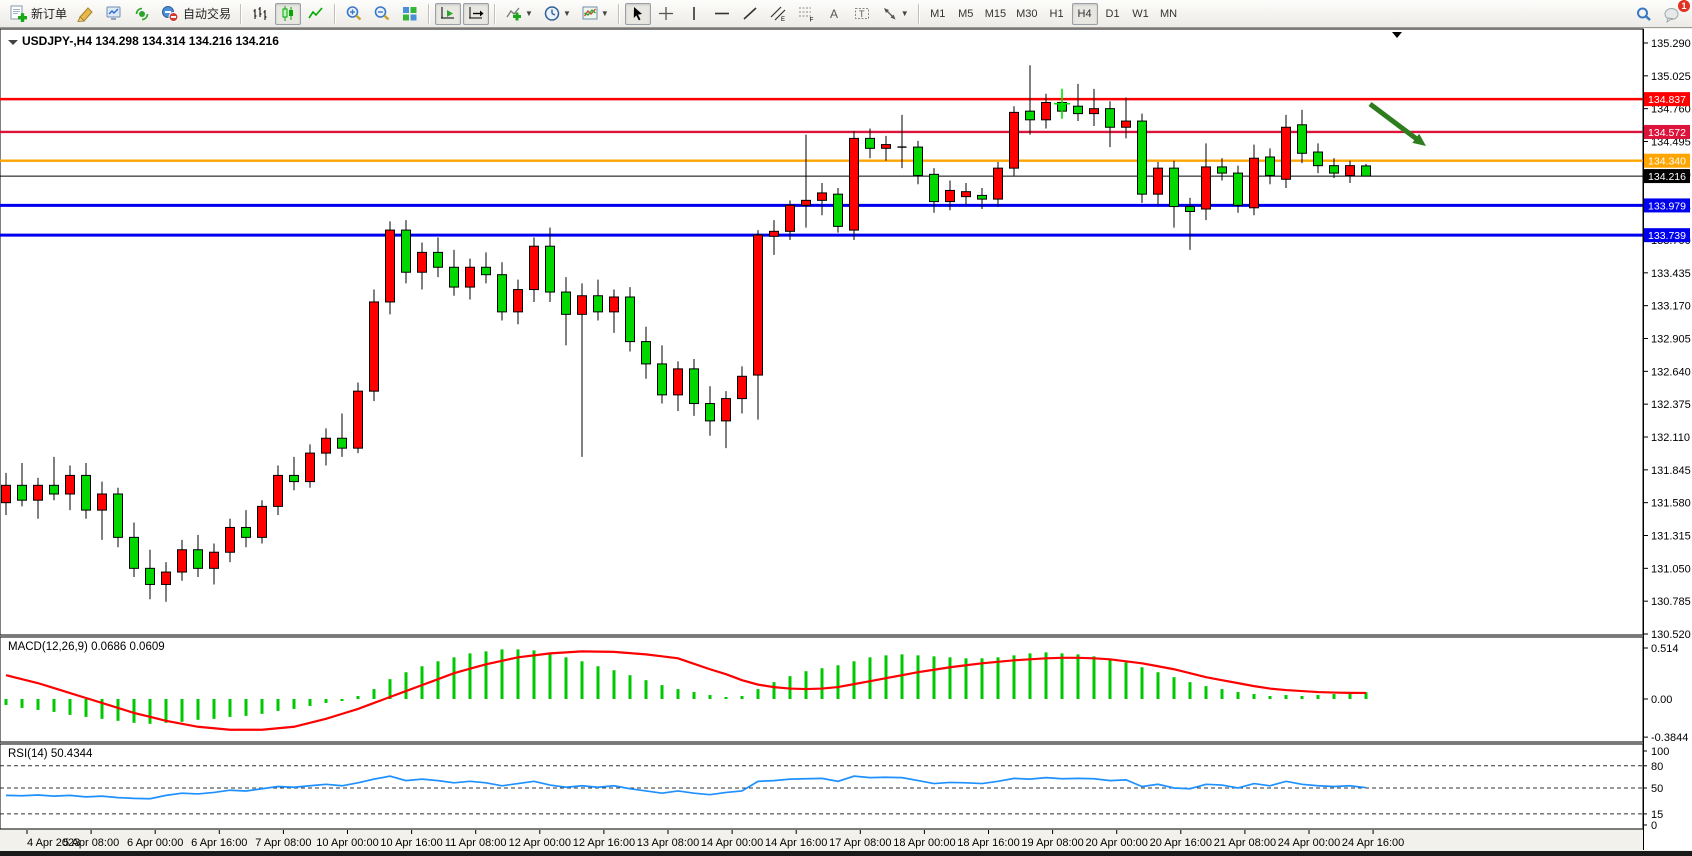  I want to click on svg-text: 7 Apr 08:00, so click(283, 843).